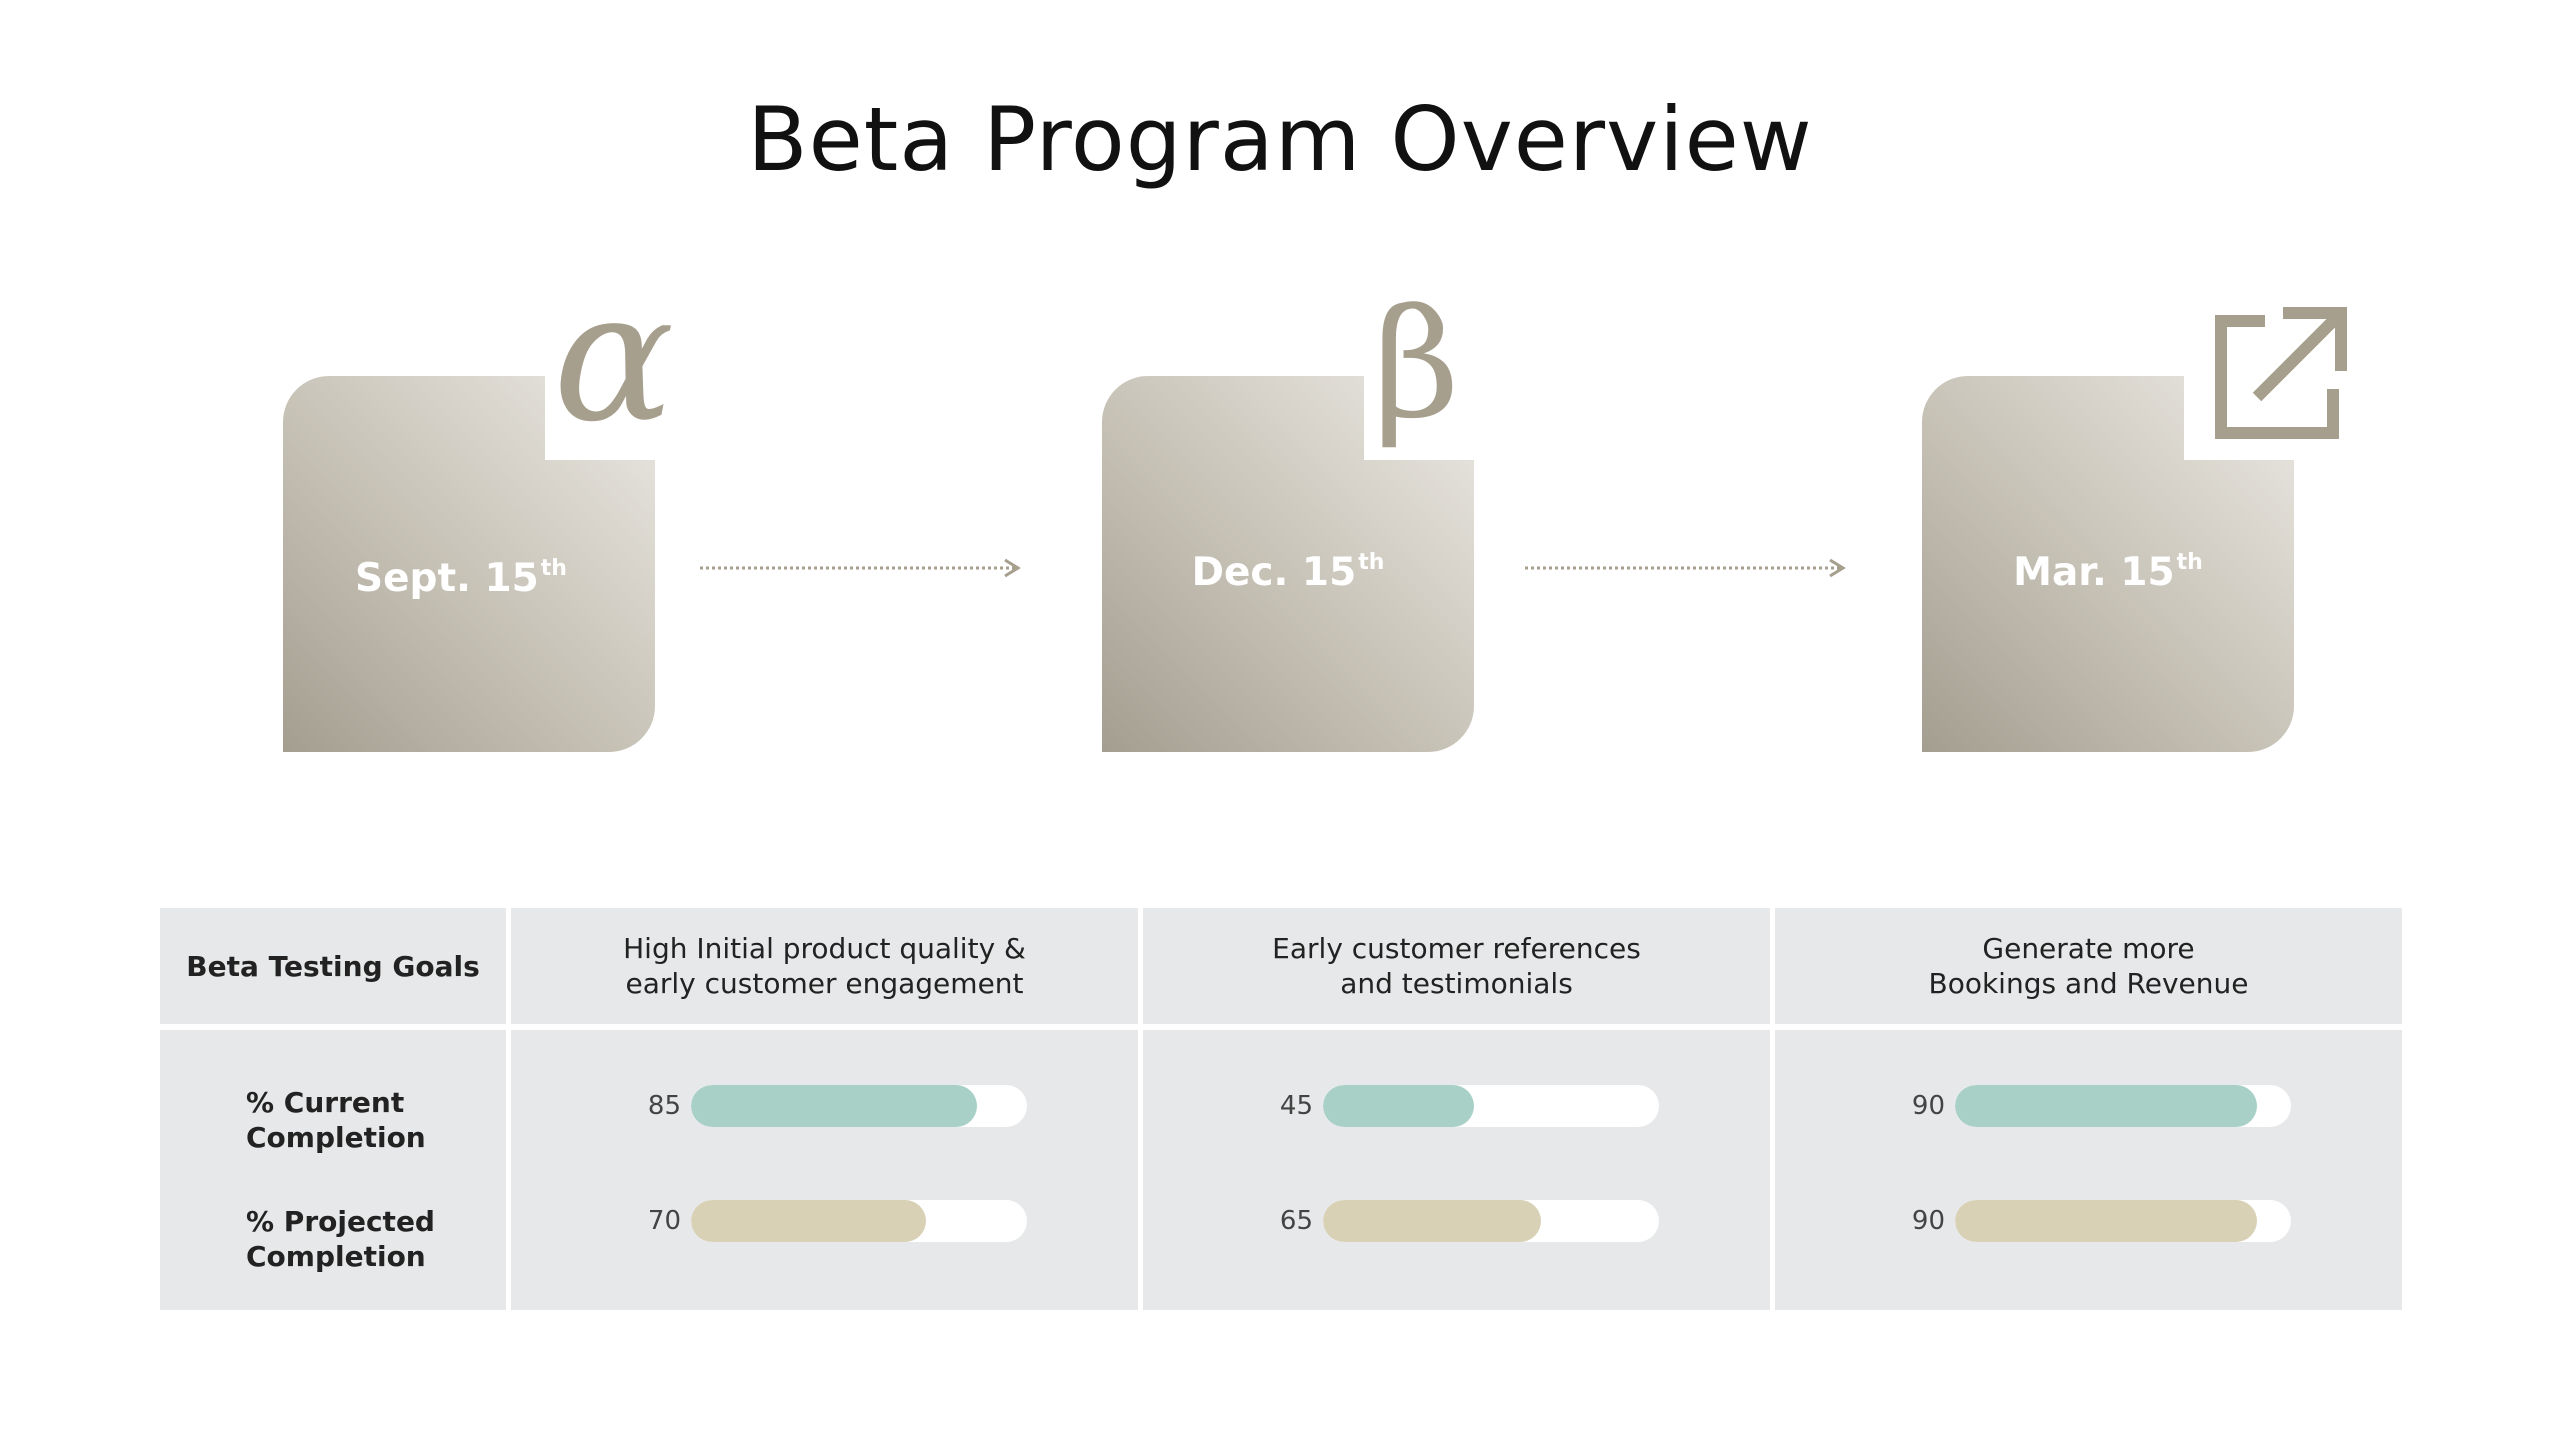  I want to click on milestone-date-text: Sept. 15, so click(447, 578).